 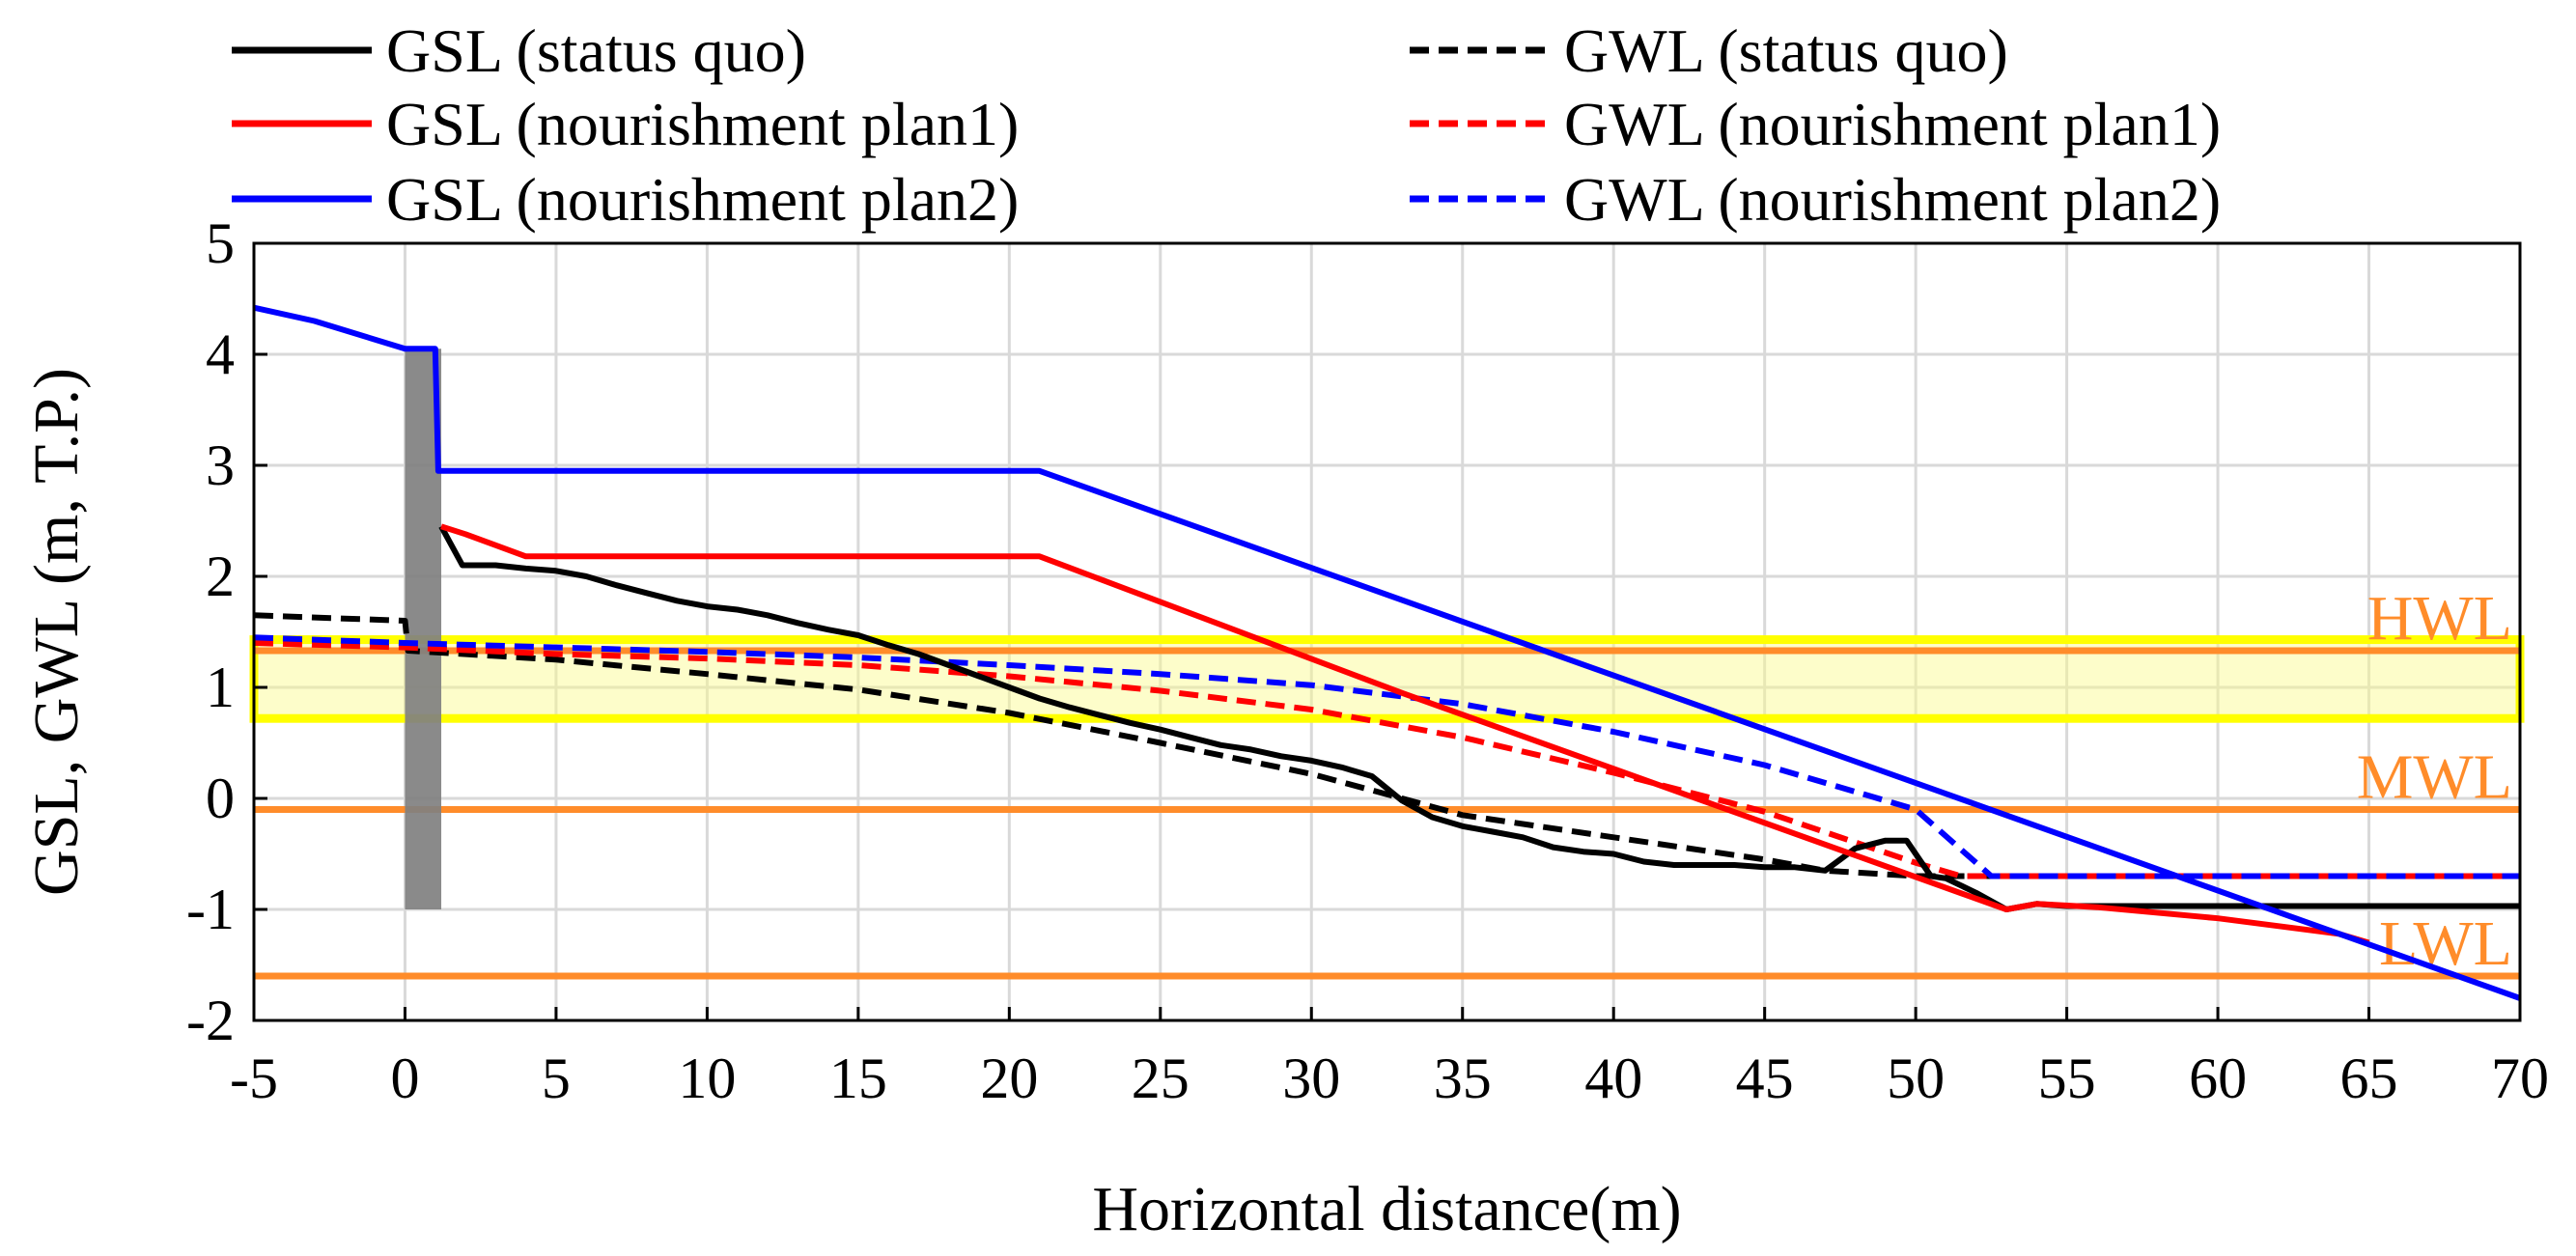 What do you see at coordinates (1786, 50) in the screenshot?
I see `legend-label: GWL (status quo)` at bounding box center [1786, 50].